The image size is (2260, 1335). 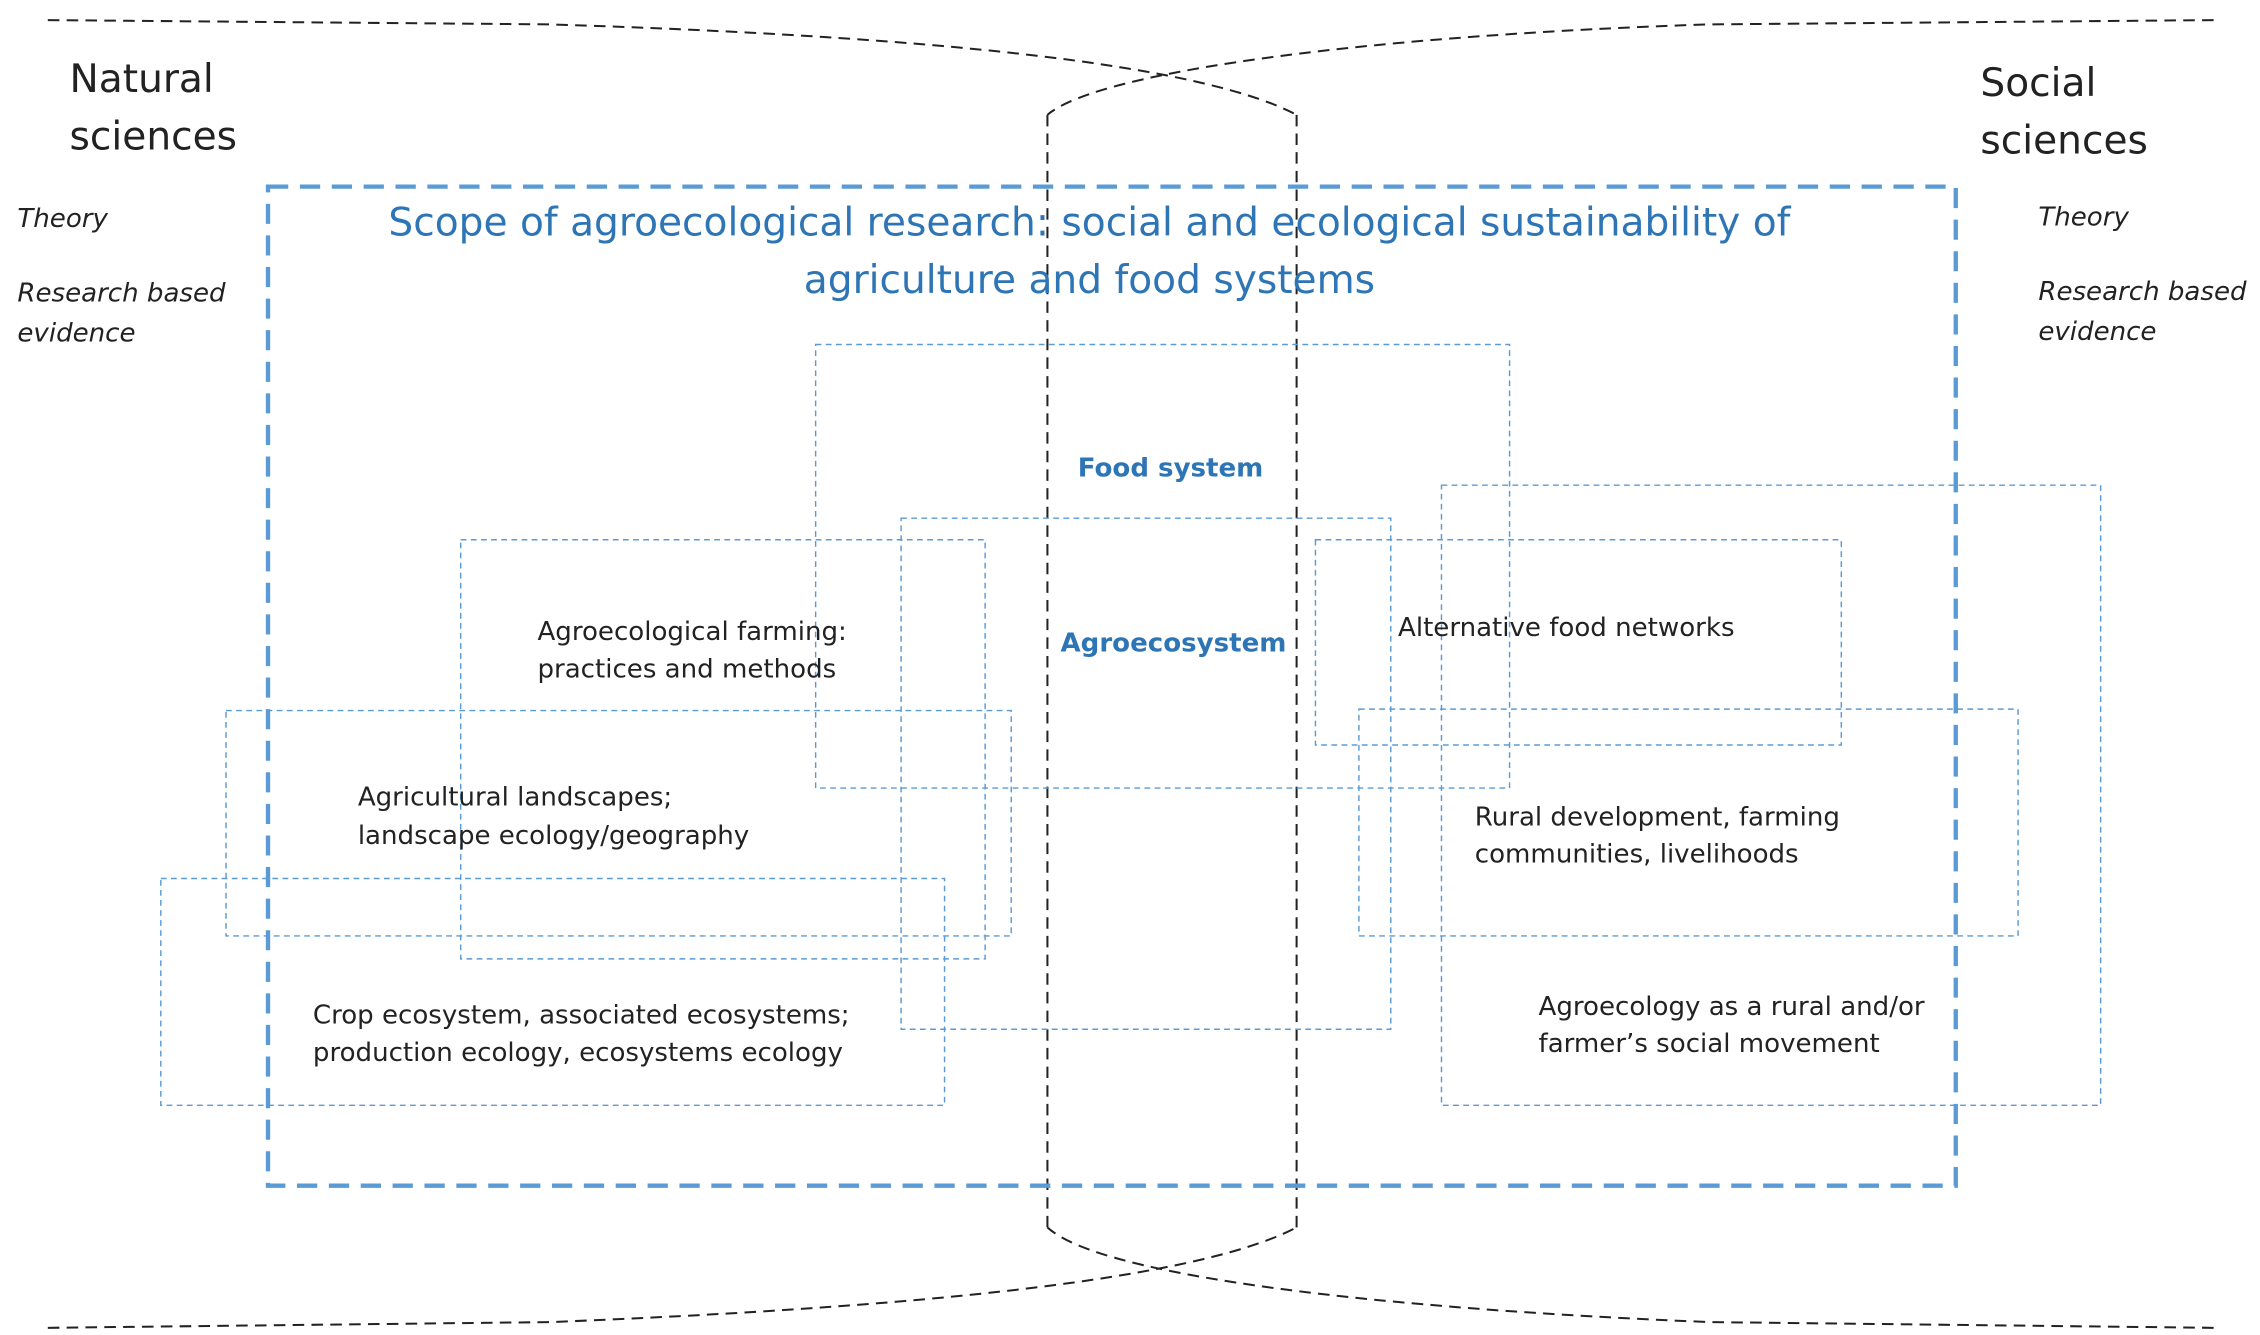 I want to click on node-label: farmer’s social movement, so click(x=1709, y=1044).